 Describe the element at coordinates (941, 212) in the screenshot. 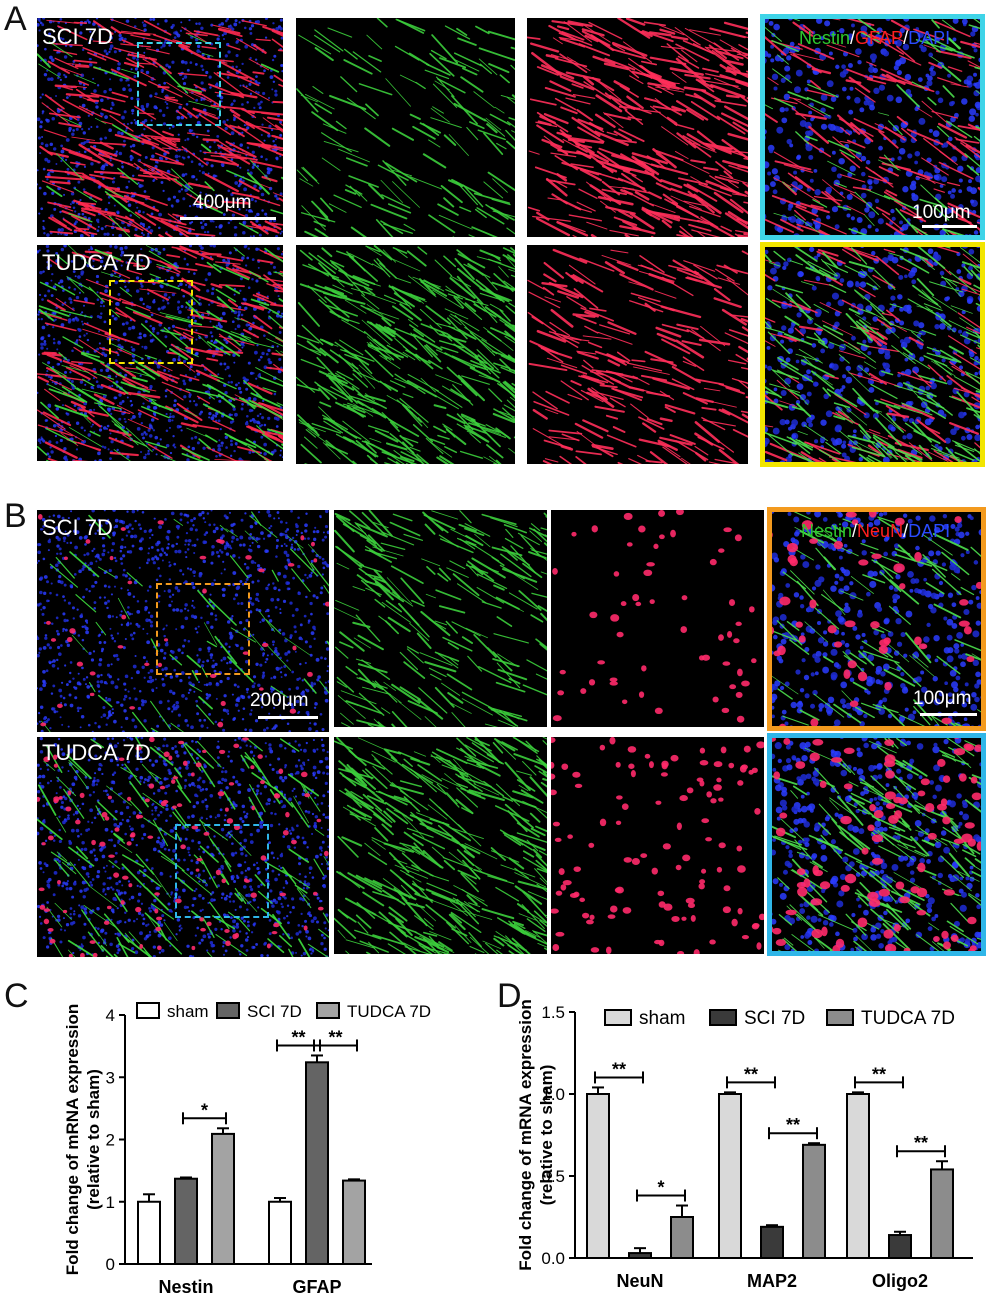

I see `scale-label-a-zoom: 100μm` at that location.